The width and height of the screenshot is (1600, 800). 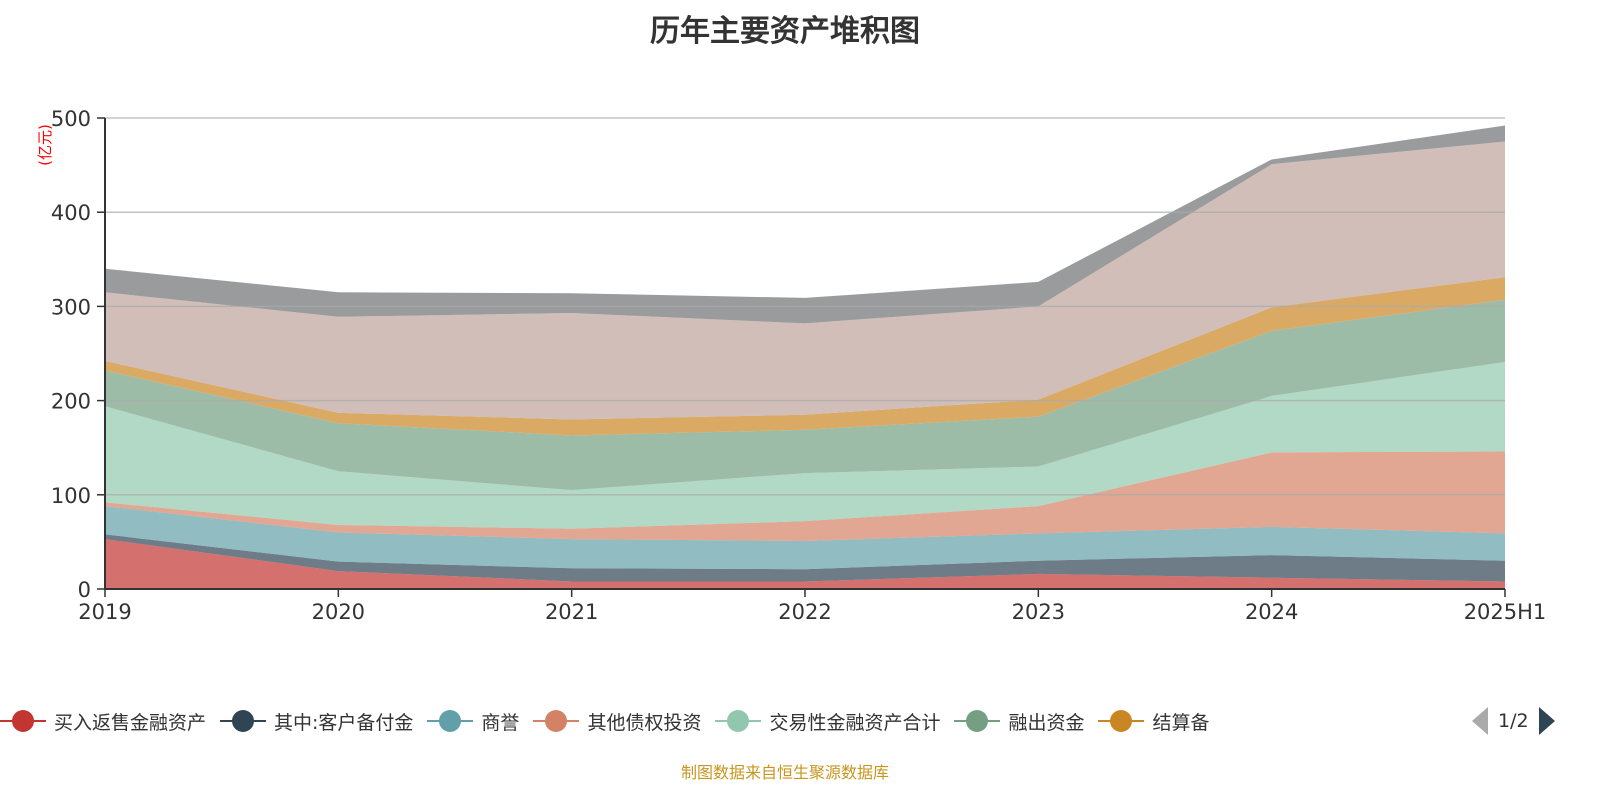 What do you see at coordinates (1181, 722) in the screenshot?
I see `legend-label: 结算备` at bounding box center [1181, 722].